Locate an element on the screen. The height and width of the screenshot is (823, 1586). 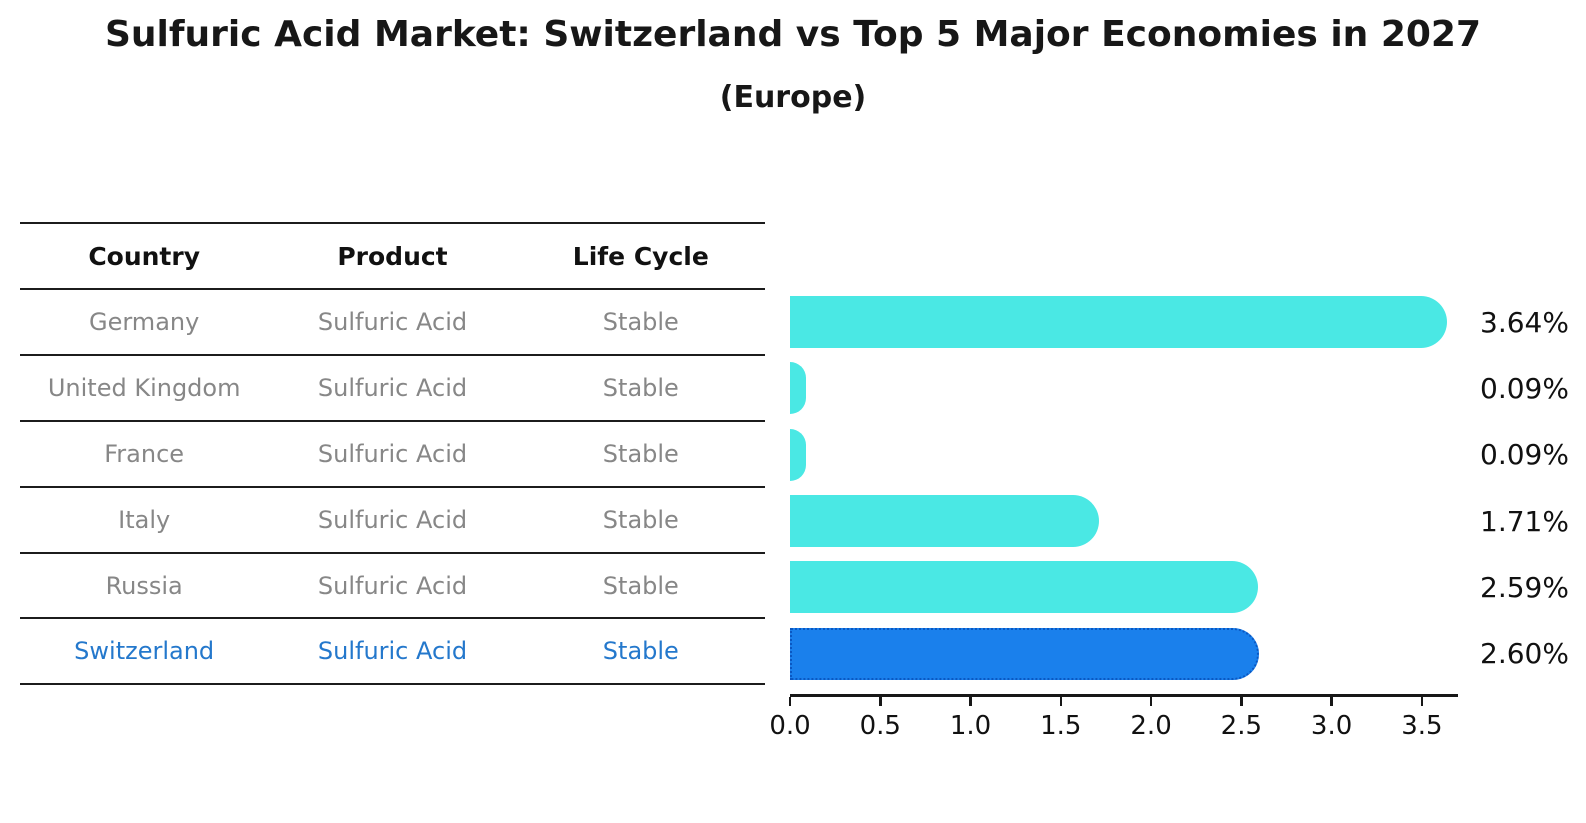
tick-label: 1.5 is located at coordinates (1061, 726).